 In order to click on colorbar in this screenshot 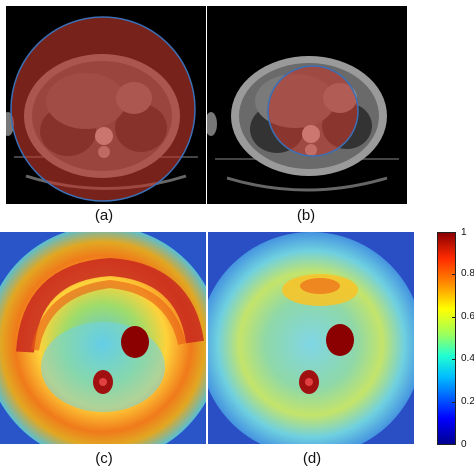, I will do `click(446, 338)`.